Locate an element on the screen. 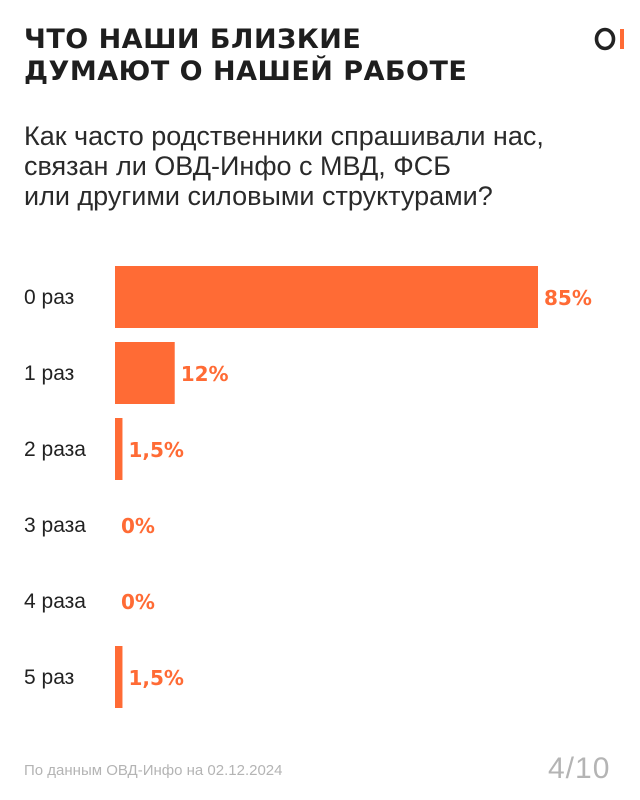 This screenshot has height=800, width=640. category-label: 2 раза is located at coordinates (55, 449).